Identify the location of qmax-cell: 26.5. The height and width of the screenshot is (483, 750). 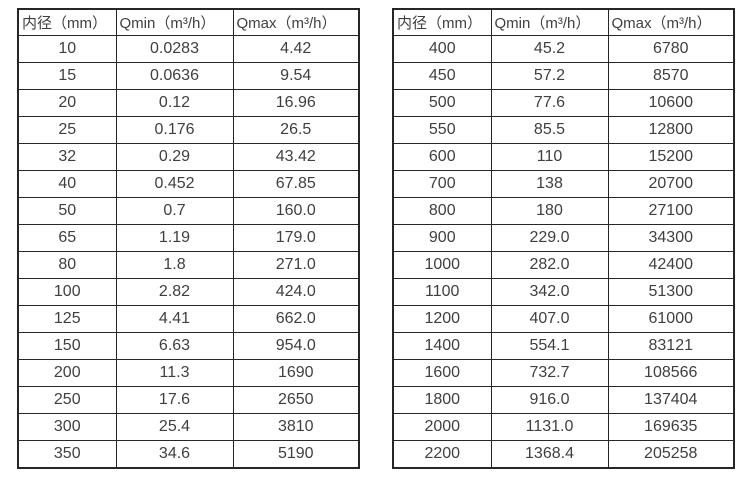
(296, 130).